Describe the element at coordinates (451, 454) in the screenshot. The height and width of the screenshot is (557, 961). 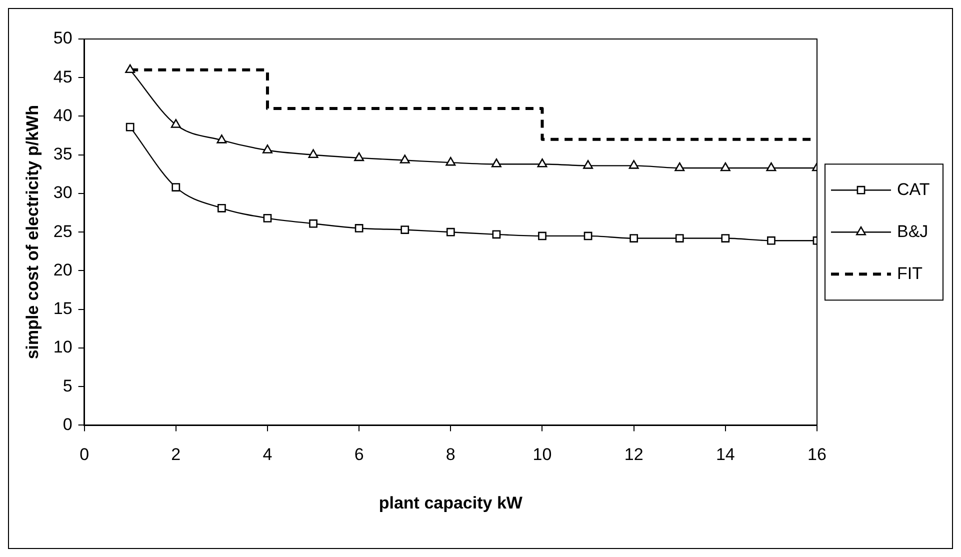
I see `x-tick-label: 8` at that location.